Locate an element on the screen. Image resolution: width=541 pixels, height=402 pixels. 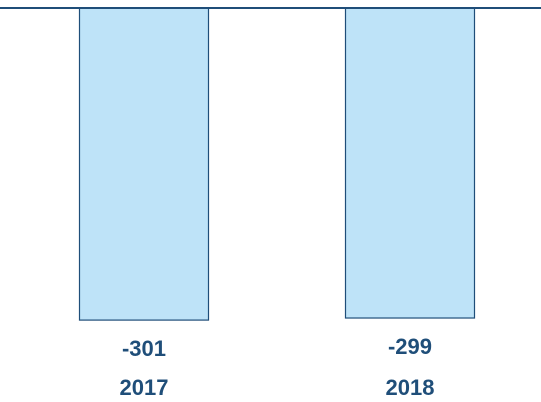
value-label: -301 is located at coordinates (144, 348).